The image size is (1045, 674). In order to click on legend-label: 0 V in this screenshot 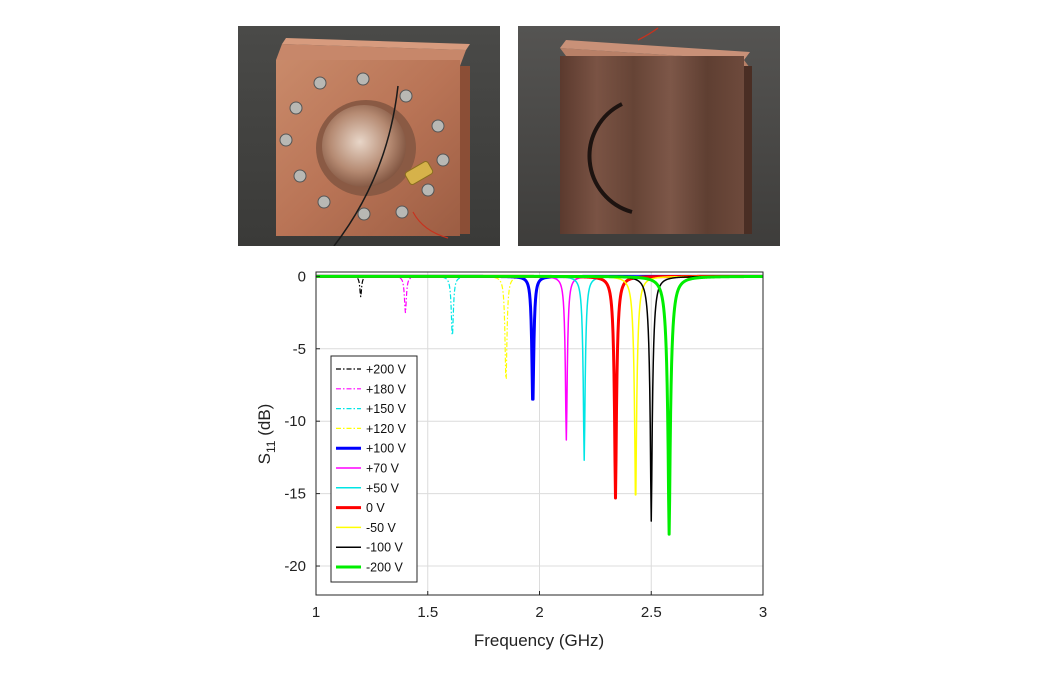, I will do `click(375, 508)`.